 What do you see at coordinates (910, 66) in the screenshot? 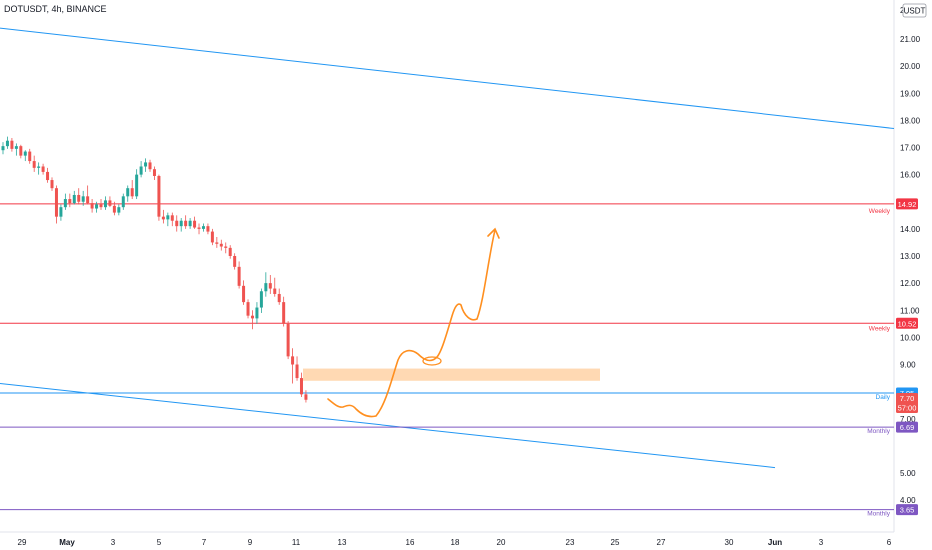
I see `price-tick-label: 20.00` at bounding box center [910, 66].